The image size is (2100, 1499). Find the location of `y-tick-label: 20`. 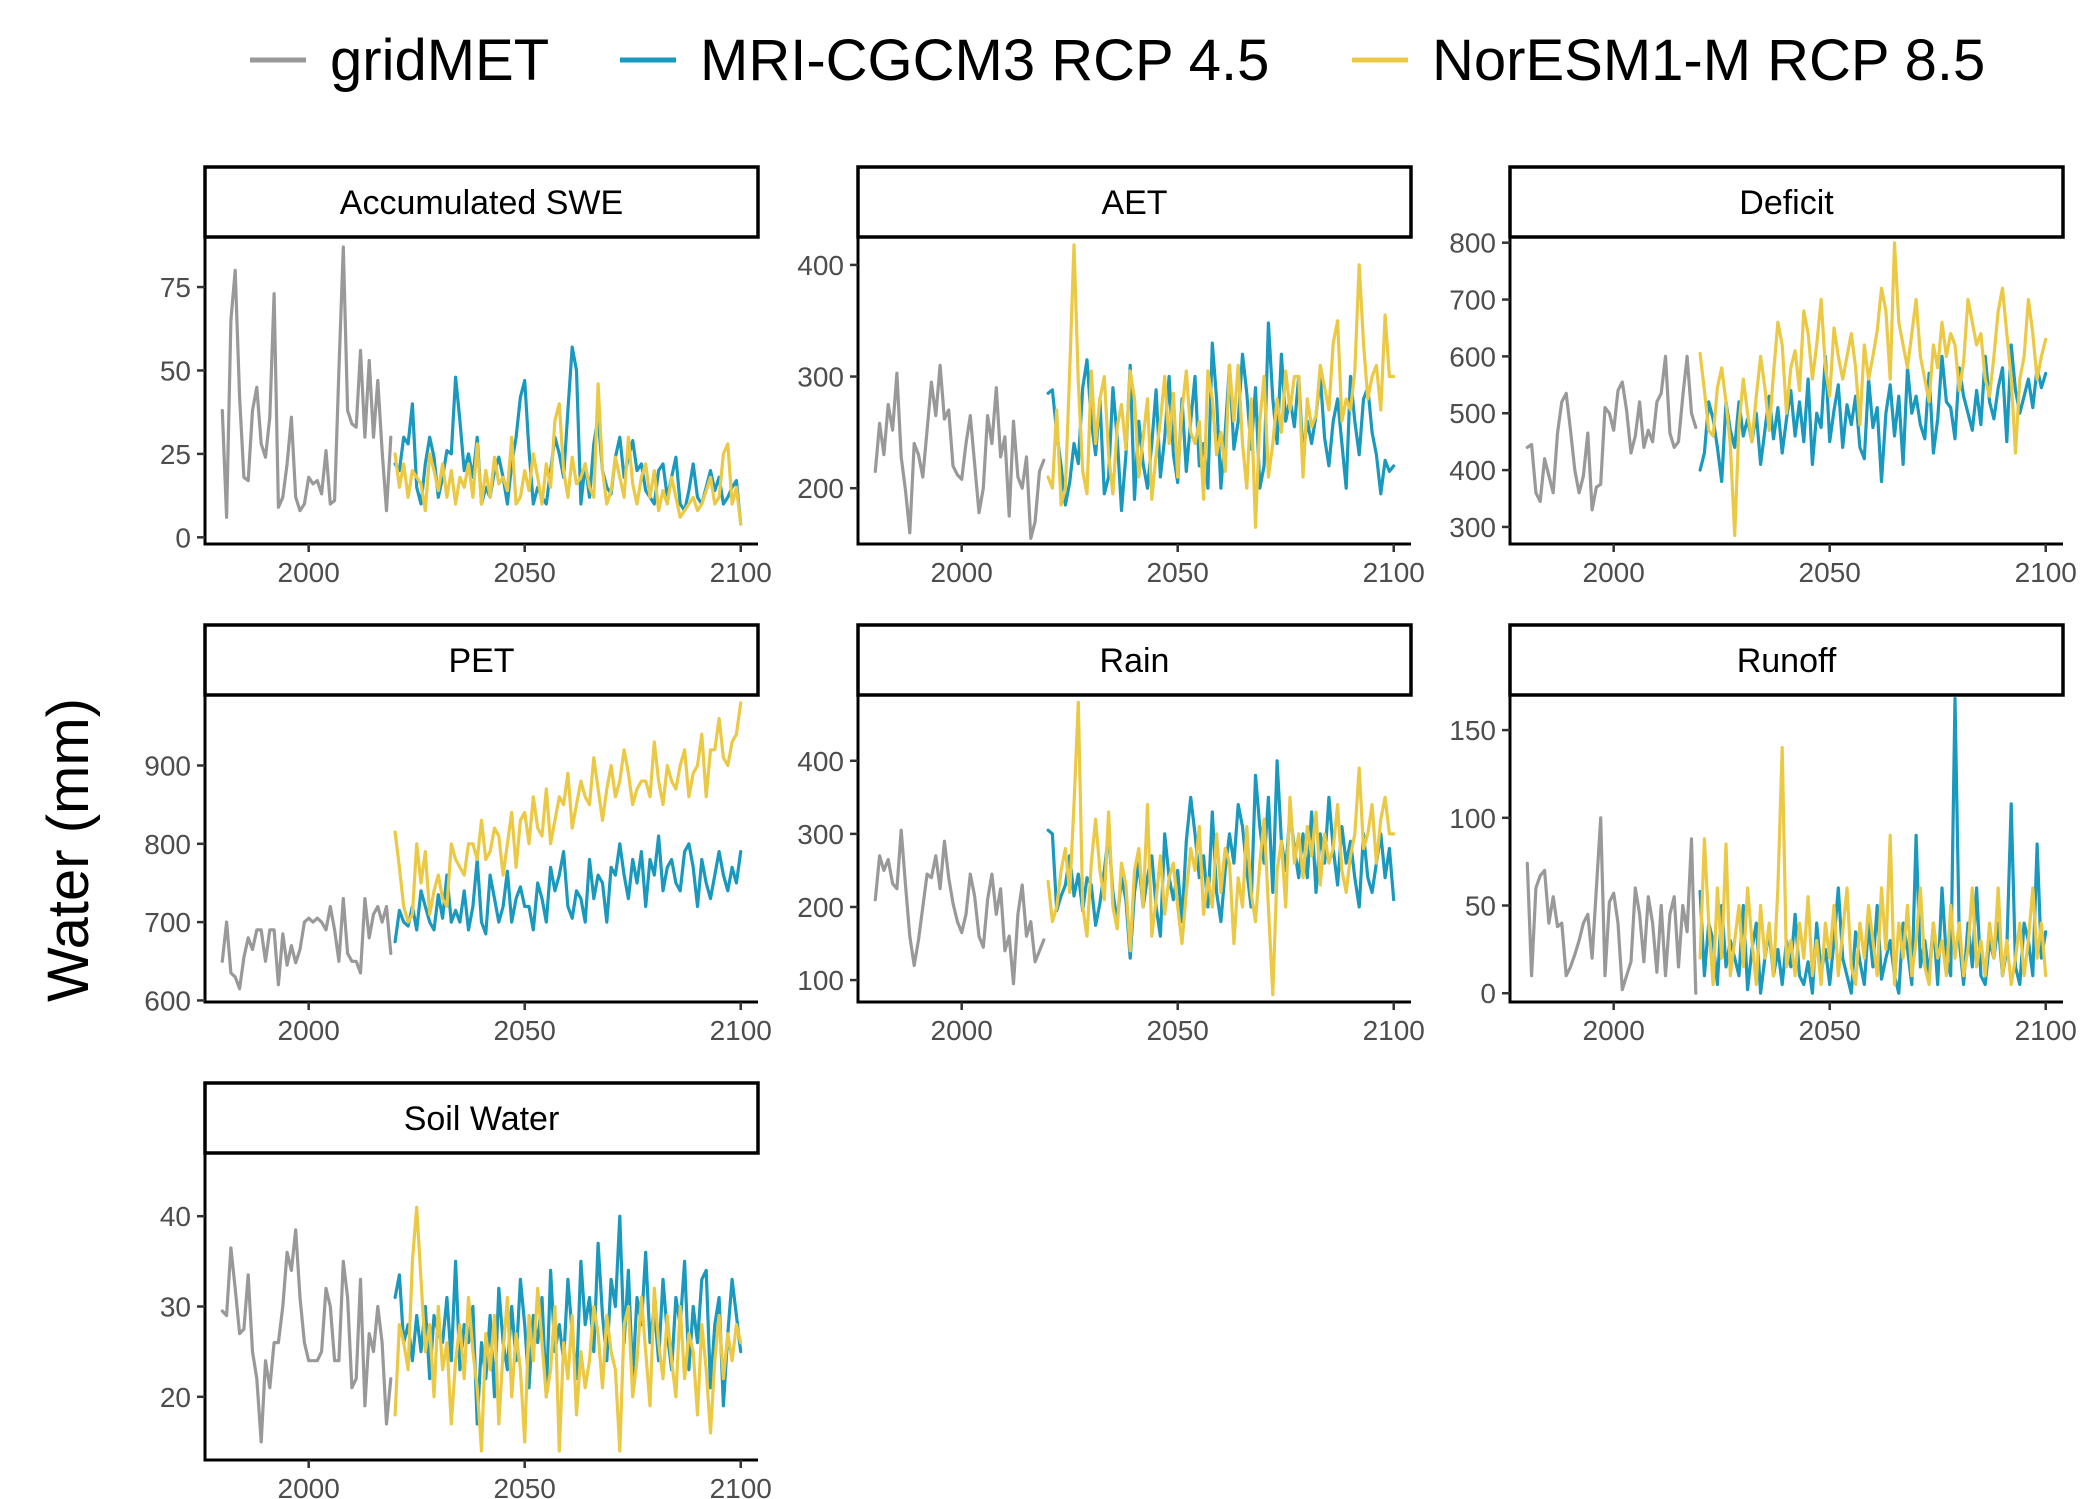

y-tick-label: 20 is located at coordinates (175, 1397).